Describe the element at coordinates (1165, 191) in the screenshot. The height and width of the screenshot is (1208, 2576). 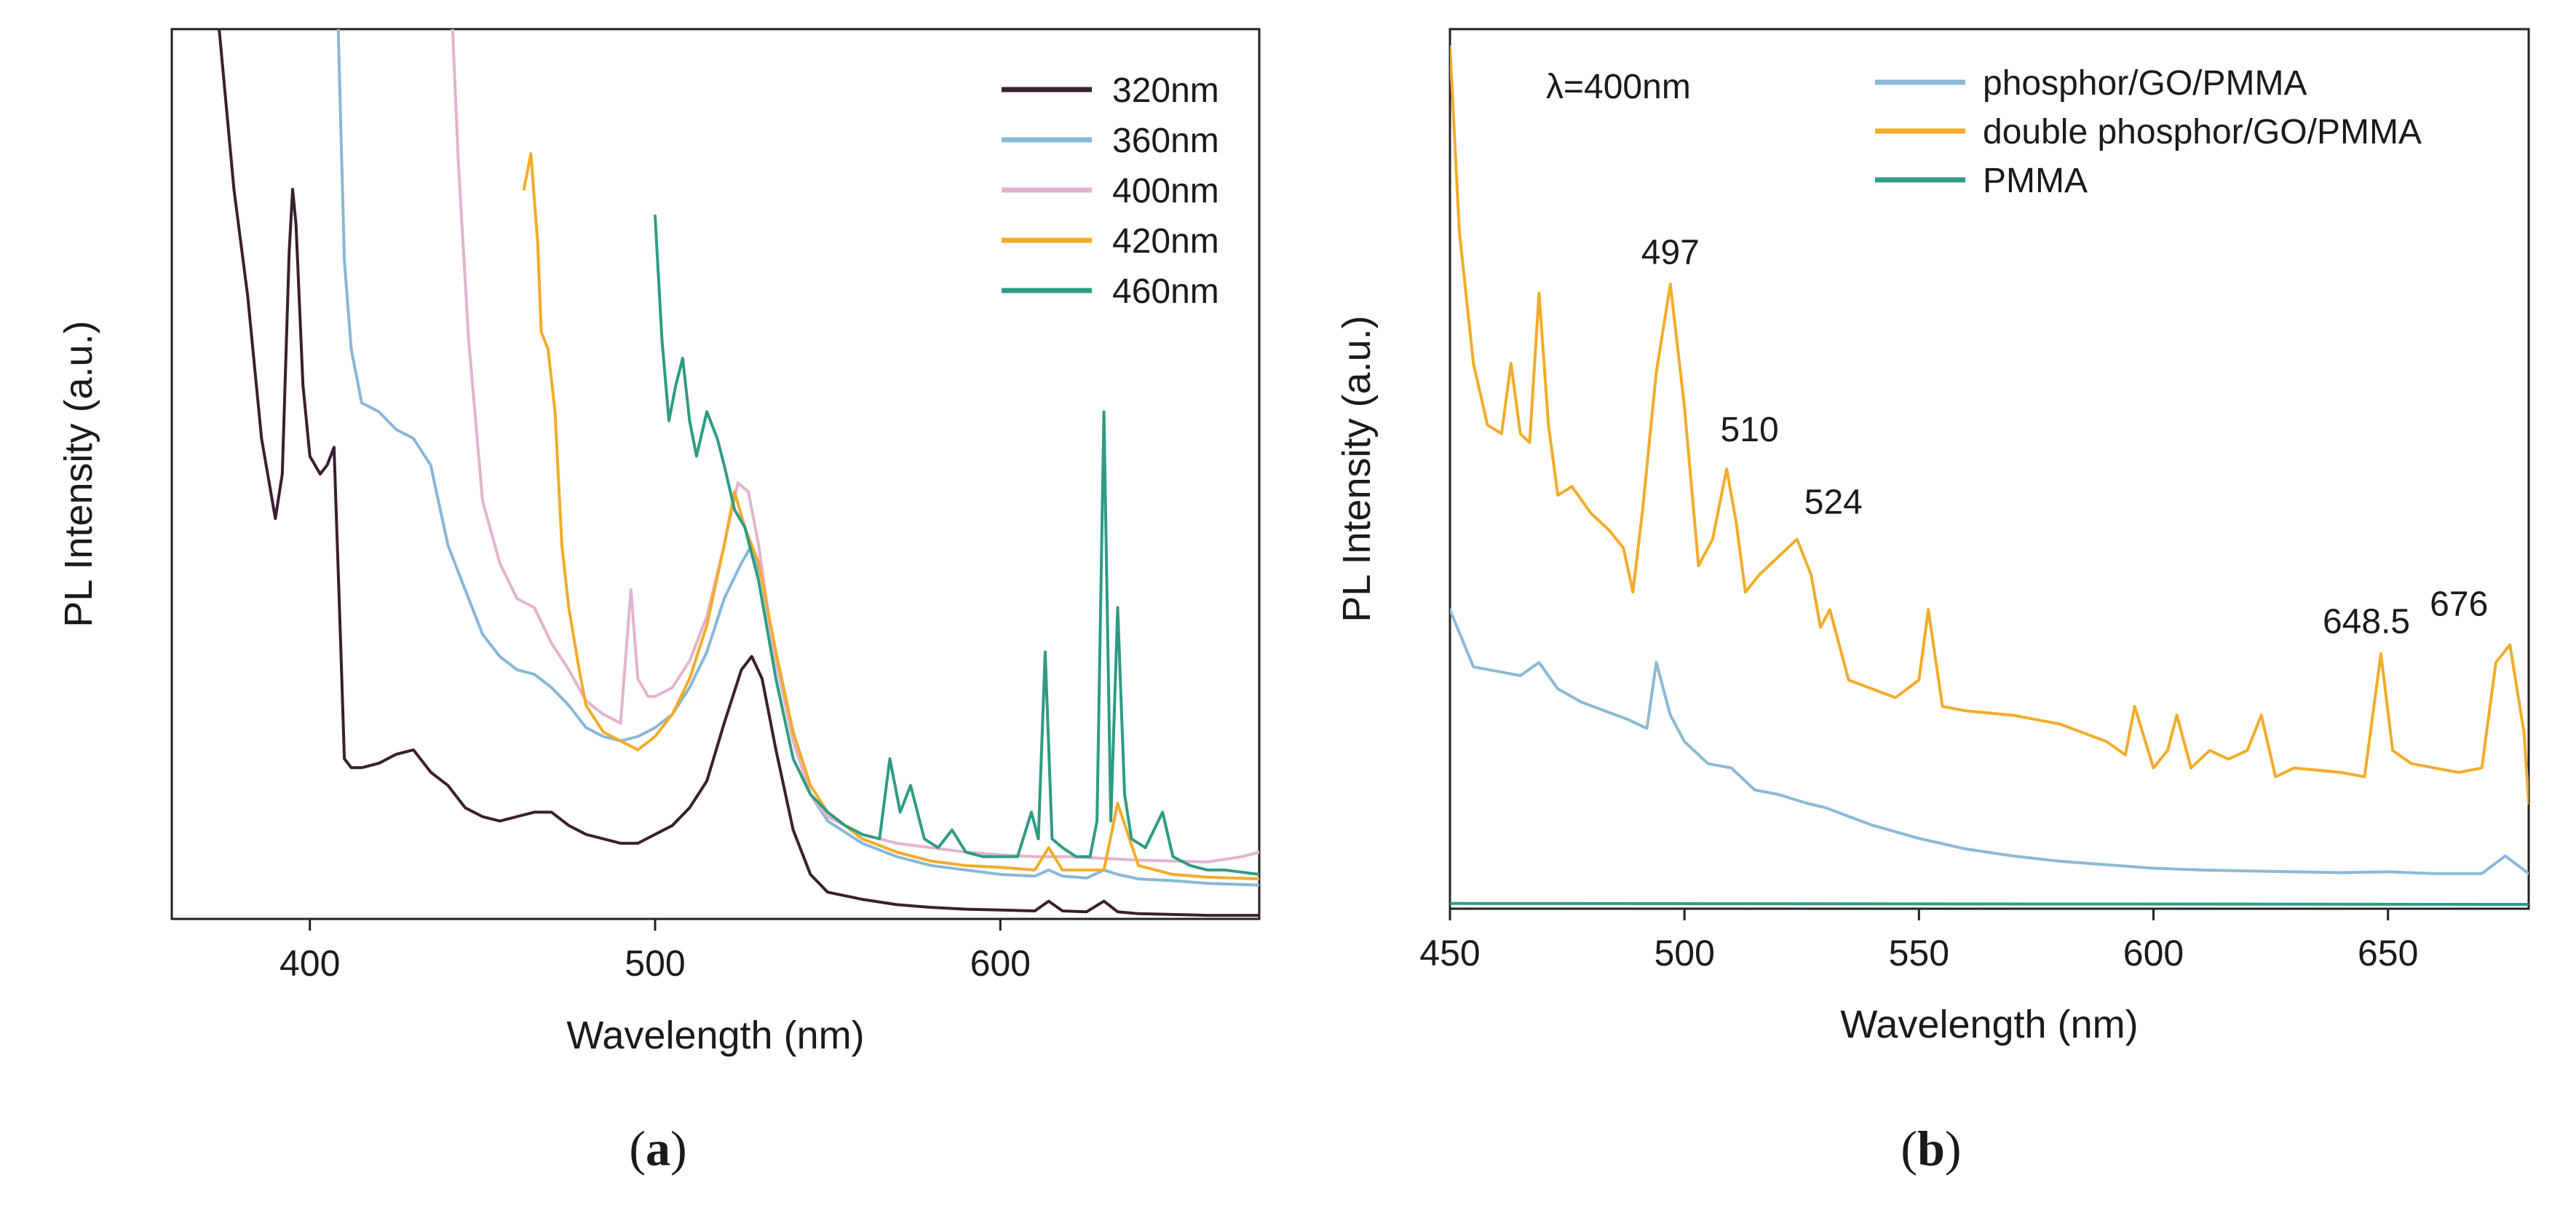
I see `legend-label: 400nm` at that location.